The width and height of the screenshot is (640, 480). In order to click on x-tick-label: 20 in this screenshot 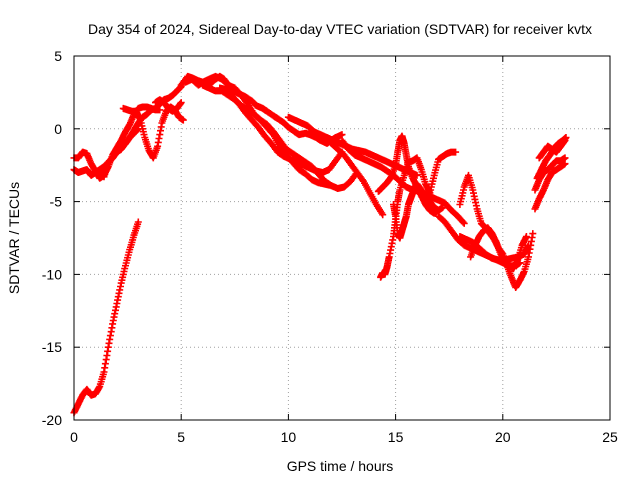, I will do `click(503, 437)`.